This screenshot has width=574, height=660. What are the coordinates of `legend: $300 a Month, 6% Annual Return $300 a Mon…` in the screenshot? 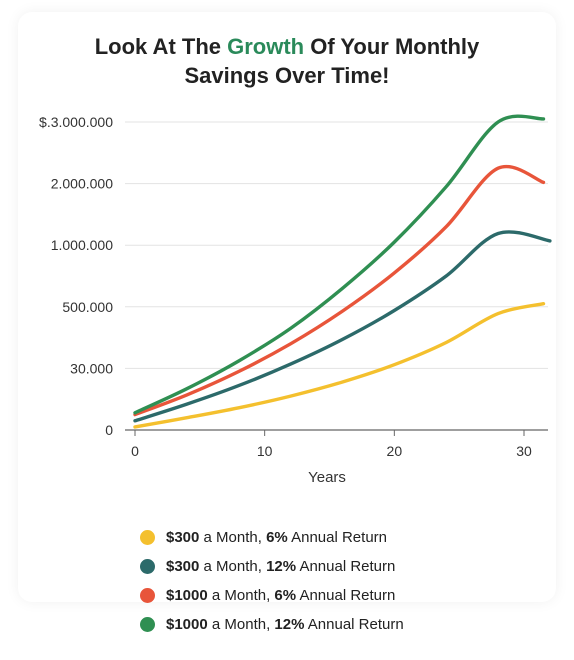 It's located at (350, 581).